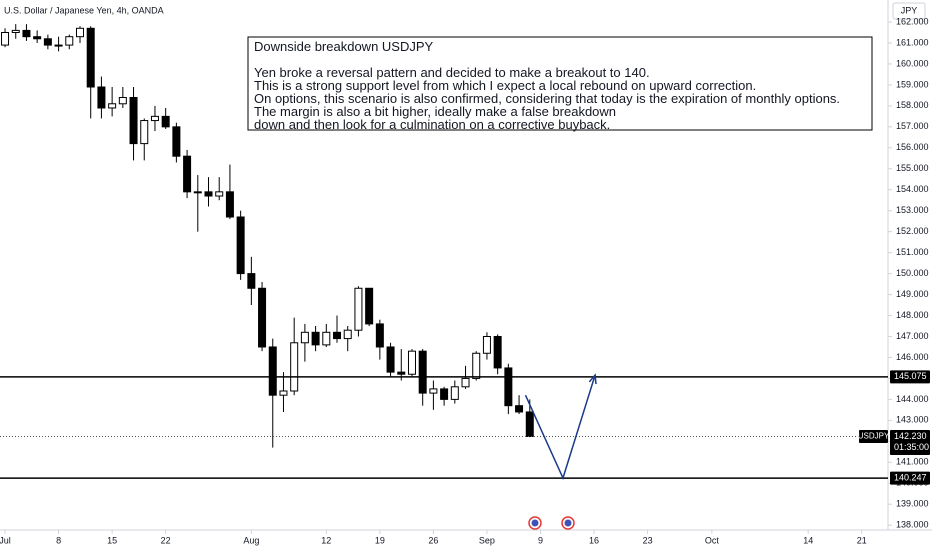  I want to click on x-tick-label: 19, so click(380, 540).